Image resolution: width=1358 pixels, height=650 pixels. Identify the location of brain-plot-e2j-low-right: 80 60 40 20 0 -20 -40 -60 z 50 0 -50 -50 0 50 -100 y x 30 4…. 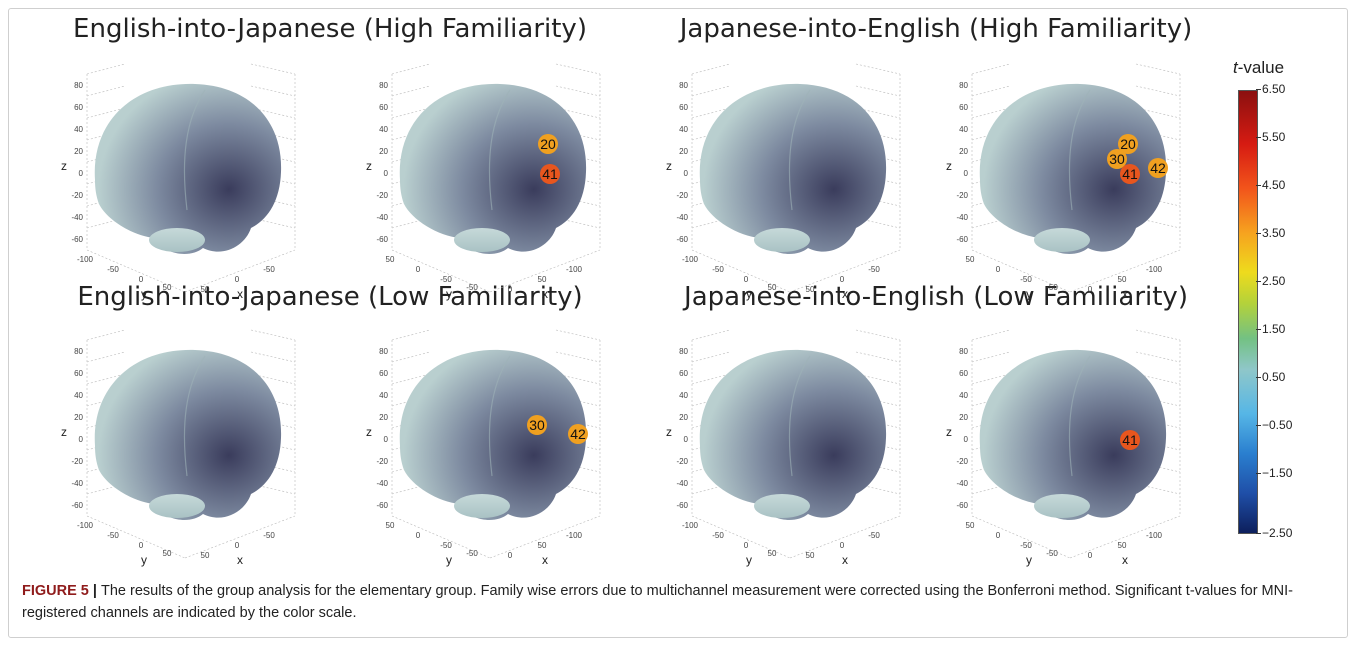
(490, 451).